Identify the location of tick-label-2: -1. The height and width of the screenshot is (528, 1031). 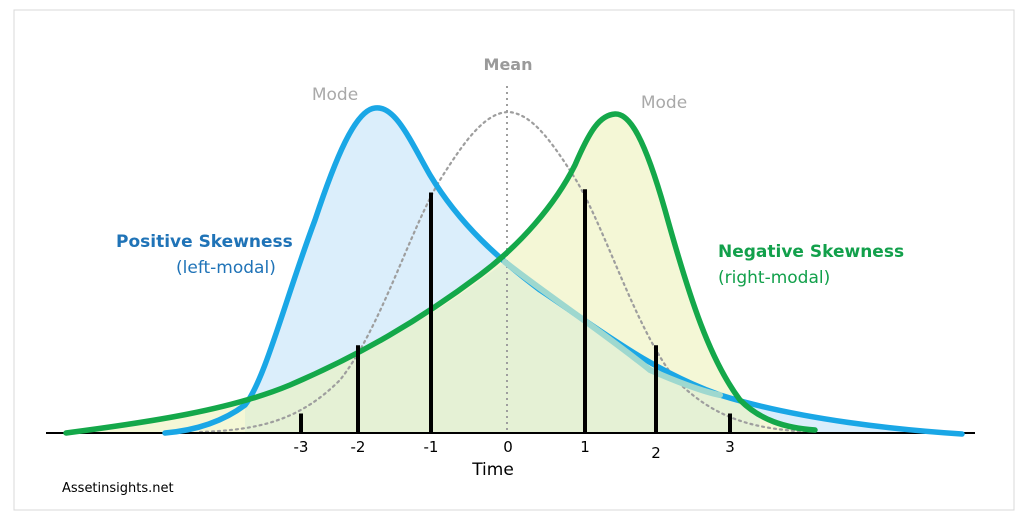
(431, 447).